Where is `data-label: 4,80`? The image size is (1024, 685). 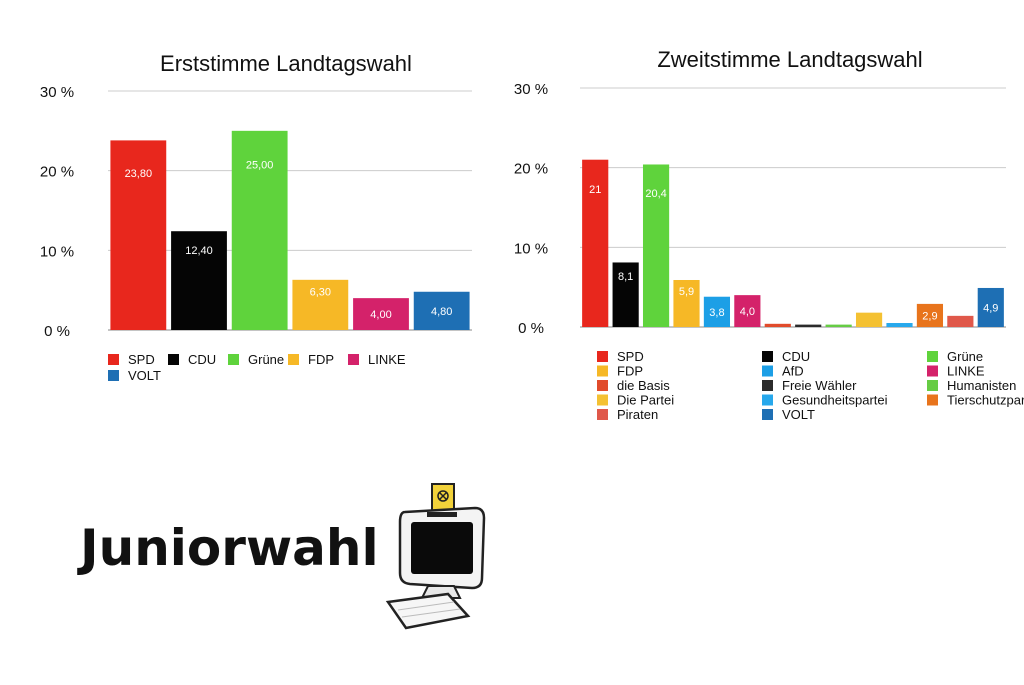 data-label: 4,80 is located at coordinates (441, 312).